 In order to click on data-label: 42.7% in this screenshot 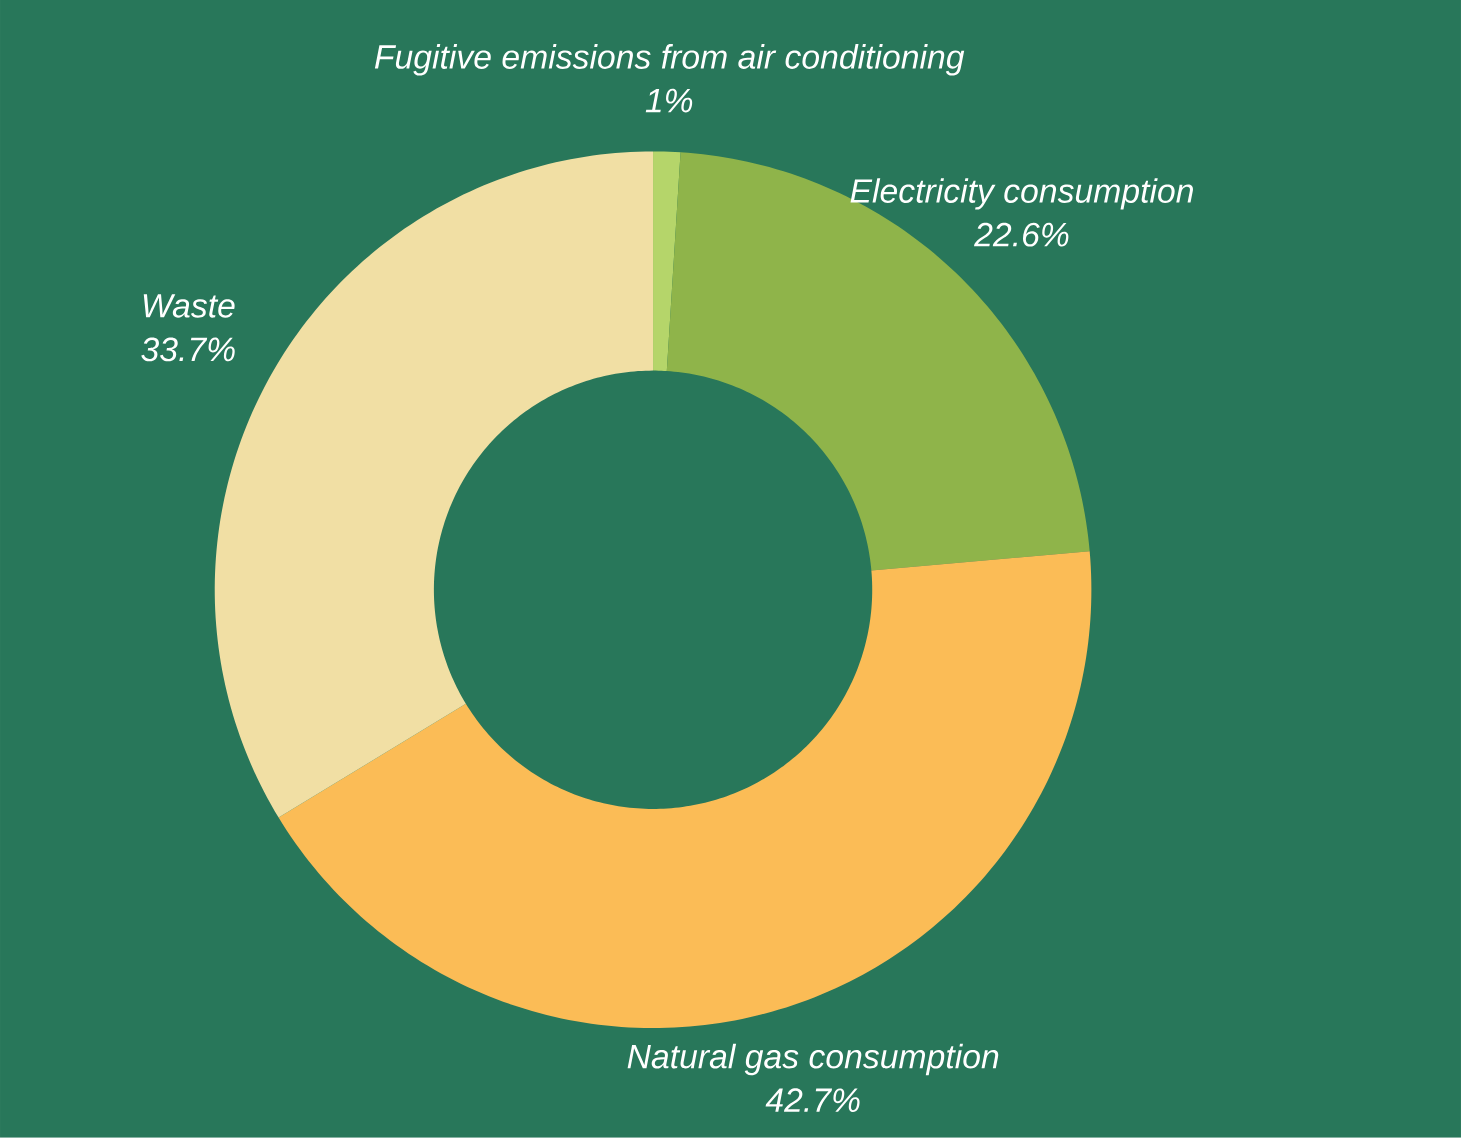, I will do `click(812, 1100)`.